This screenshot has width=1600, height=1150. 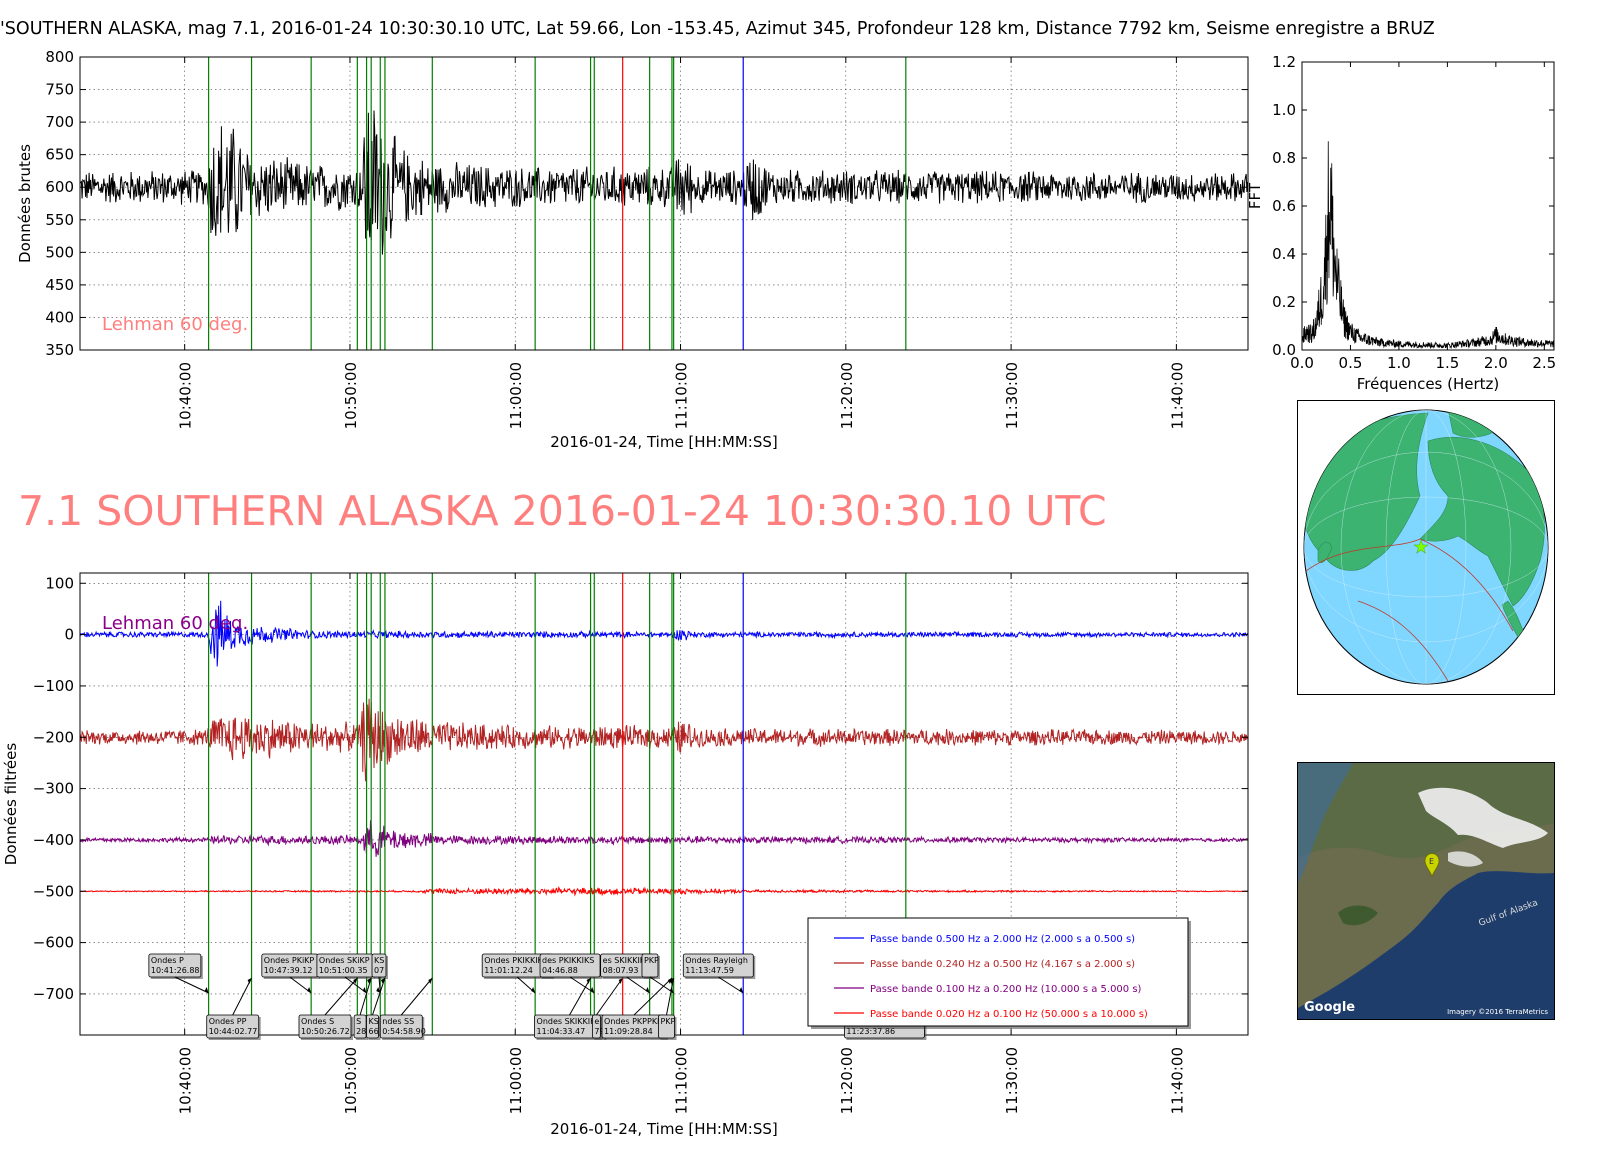 I want to click on fft-y-tick-label: 0.4, so click(x=1284, y=254).